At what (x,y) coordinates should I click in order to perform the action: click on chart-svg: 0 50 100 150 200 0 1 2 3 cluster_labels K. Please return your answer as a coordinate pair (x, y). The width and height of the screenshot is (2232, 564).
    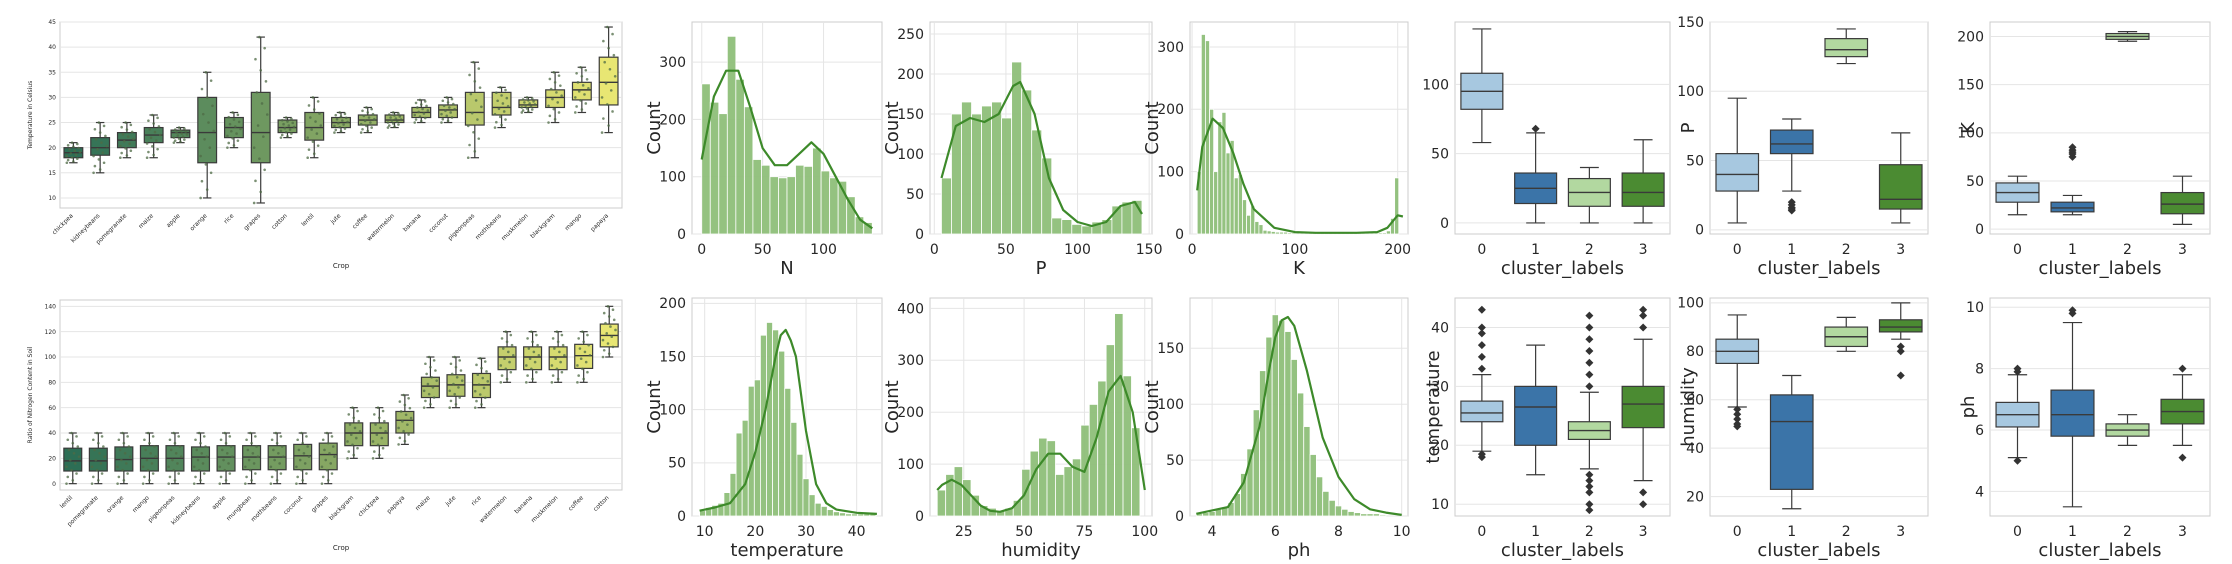
    Looking at the image, I should click on (2084, 150).